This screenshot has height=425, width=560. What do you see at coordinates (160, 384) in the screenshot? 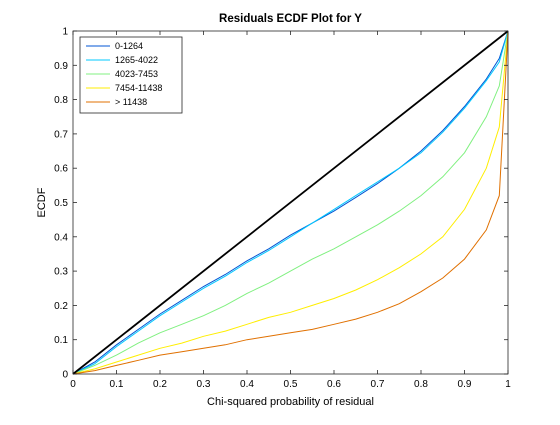
I see `x-tick-label: 0.2` at bounding box center [160, 384].